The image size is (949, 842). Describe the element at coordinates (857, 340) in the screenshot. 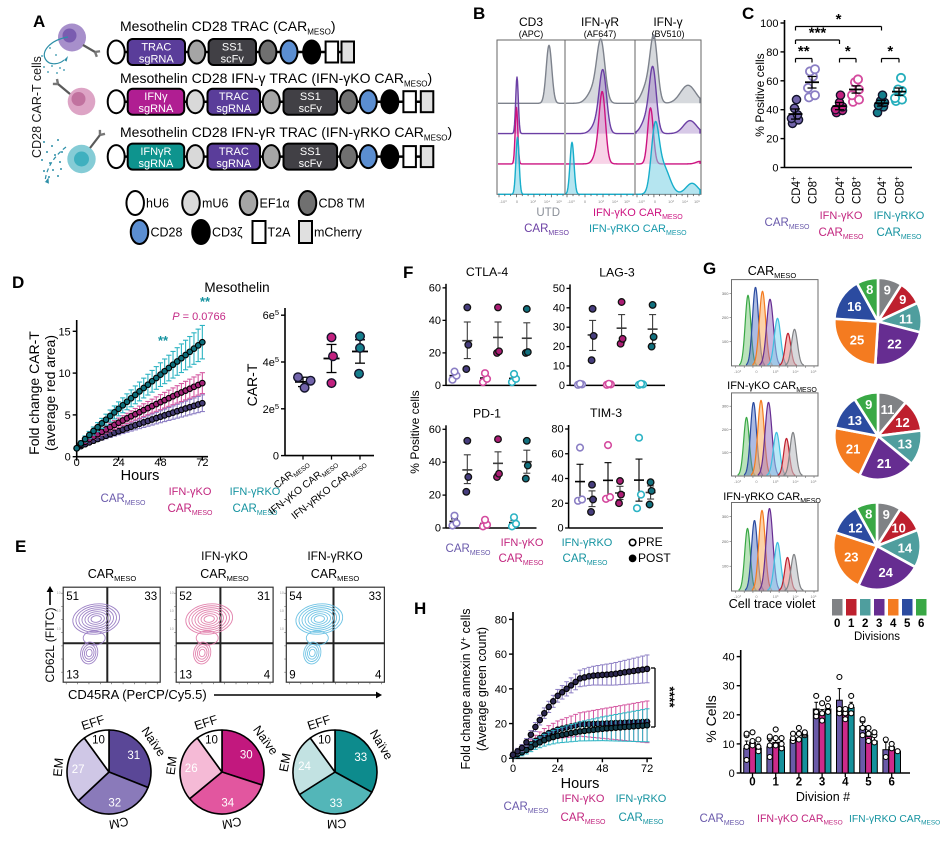

I see `svg-text: 25` at that location.